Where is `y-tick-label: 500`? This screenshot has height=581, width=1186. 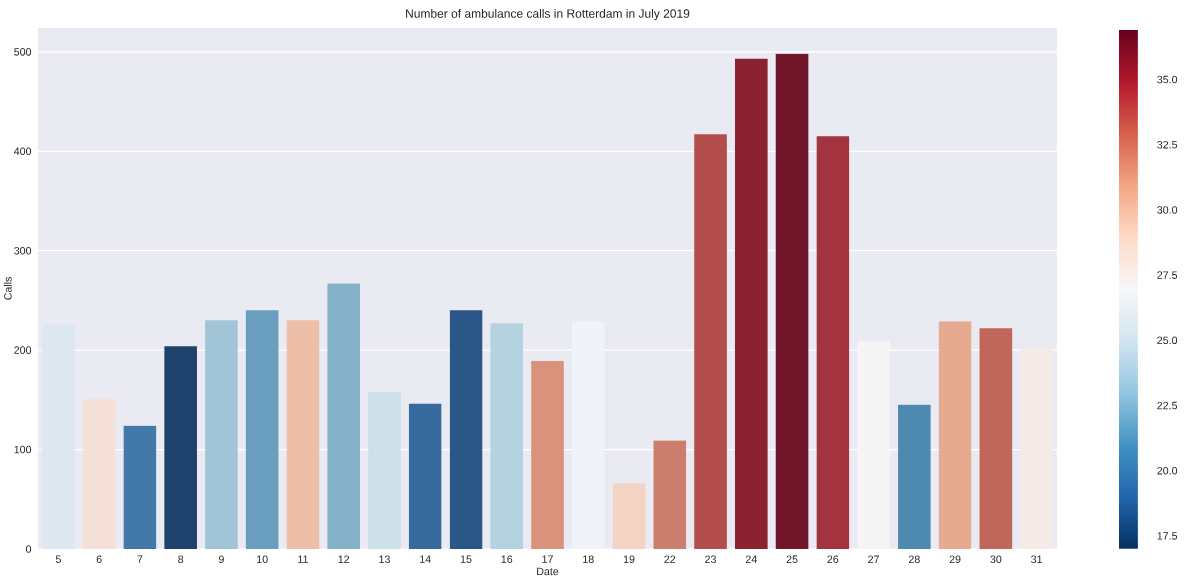
y-tick-label: 500 is located at coordinates (23, 52).